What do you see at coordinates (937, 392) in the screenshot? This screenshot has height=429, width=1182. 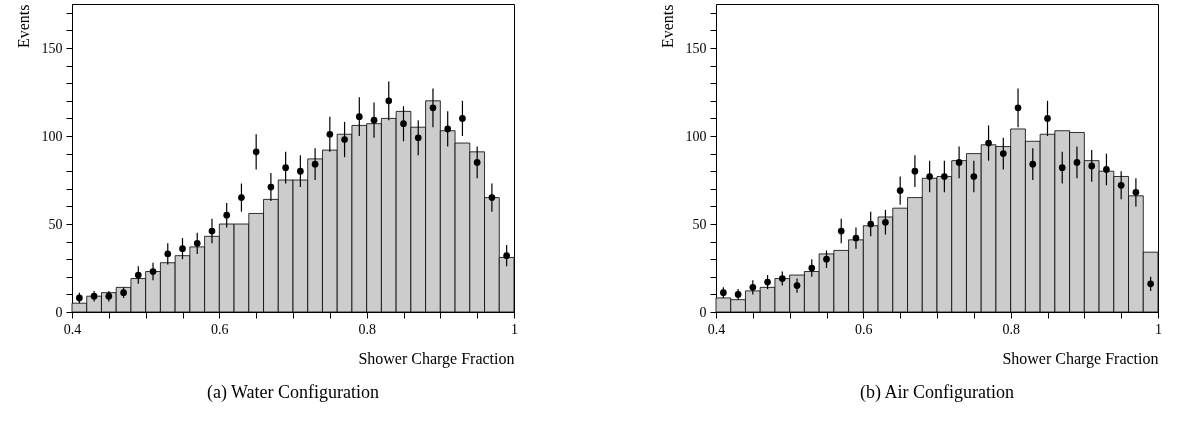 I see `text: (b) Air Configuration` at bounding box center [937, 392].